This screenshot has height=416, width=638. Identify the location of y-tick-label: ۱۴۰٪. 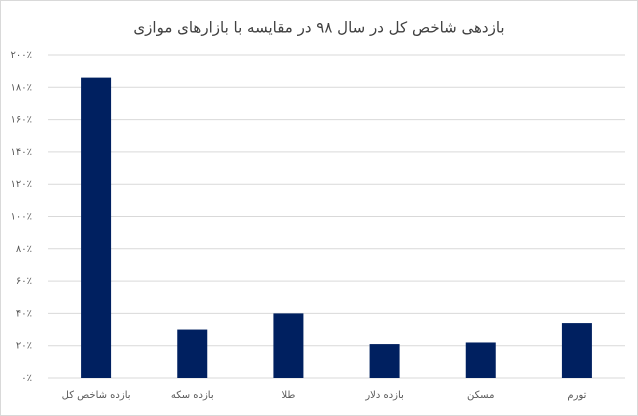
(21, 152).